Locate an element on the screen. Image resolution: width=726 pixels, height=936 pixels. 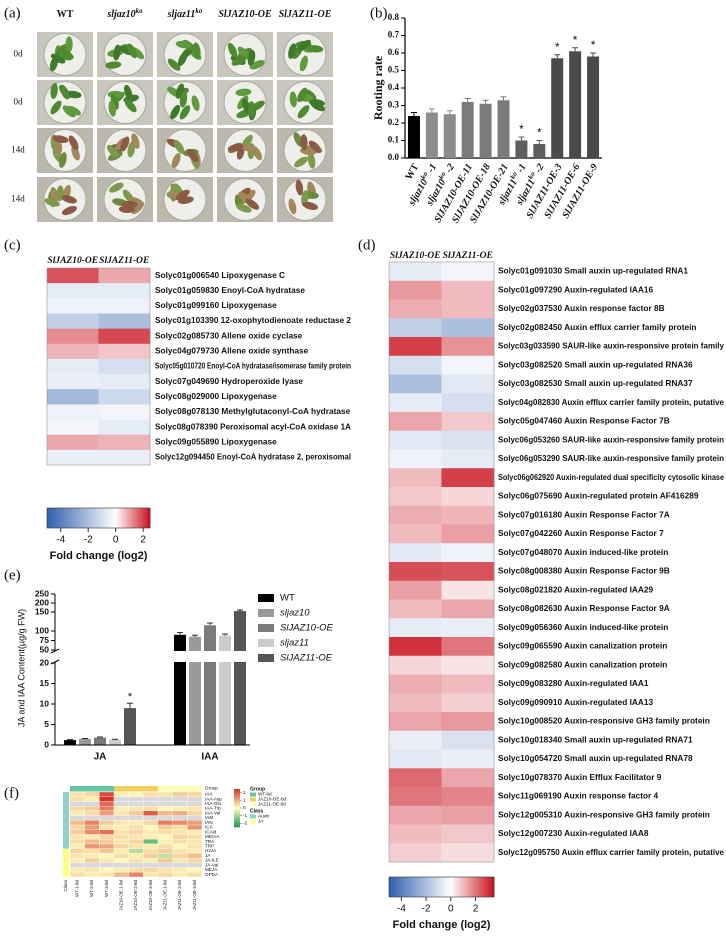
colorbar-tick-label: -2 is located at coordinates (88, 540).